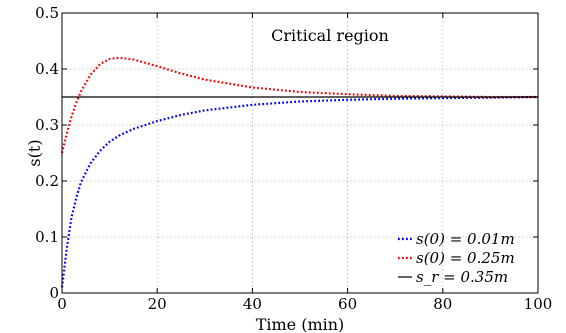 The image size is (566, 333). Describe the element at coordinates (62, 304) in the screenshot. I see `x-tick-label: 0` at that location.